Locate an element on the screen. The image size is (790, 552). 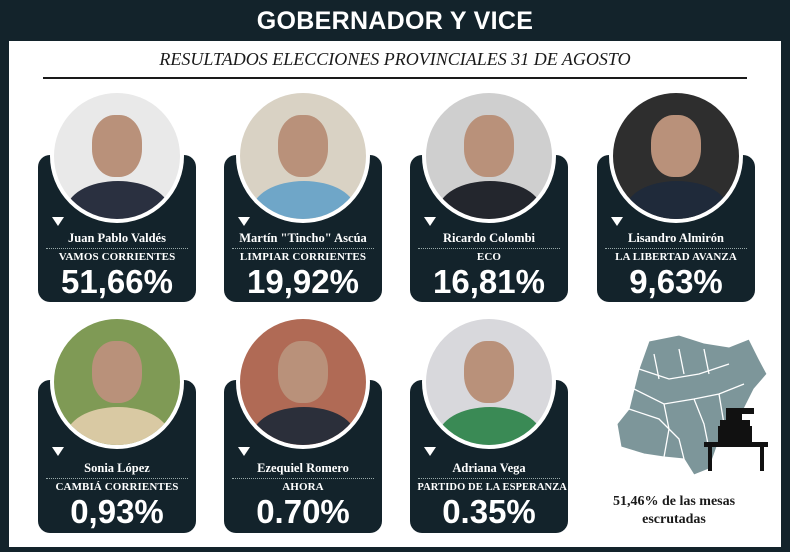
candidate-name: Sonia López is located at coordinates (117, 468).